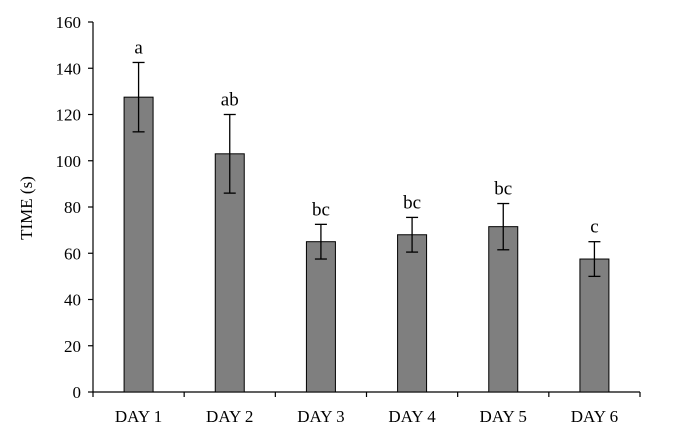 This screenshot has width=683, height=442. Describe the element at coordinates (77, 392) in the screenshot. I see `y-tick-label: 0` at that location.